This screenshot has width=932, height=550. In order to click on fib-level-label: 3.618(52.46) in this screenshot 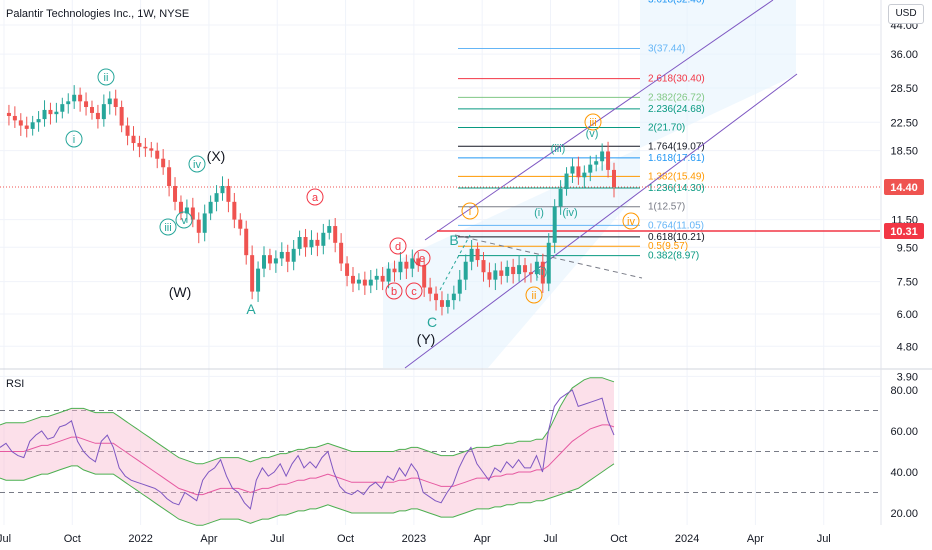, I will do `click(676, 3)`.